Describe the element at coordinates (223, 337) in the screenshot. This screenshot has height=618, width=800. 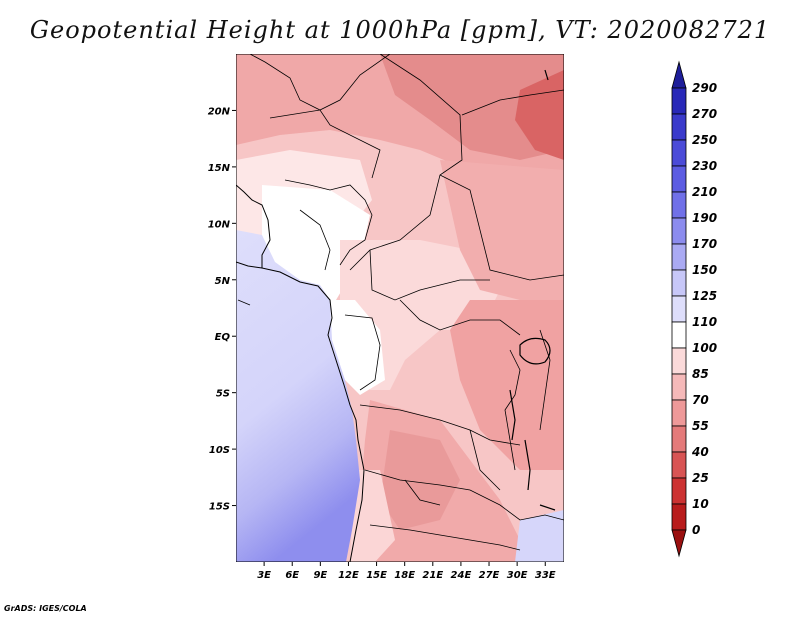
I see `lat-tick-label: EQ` at that location.